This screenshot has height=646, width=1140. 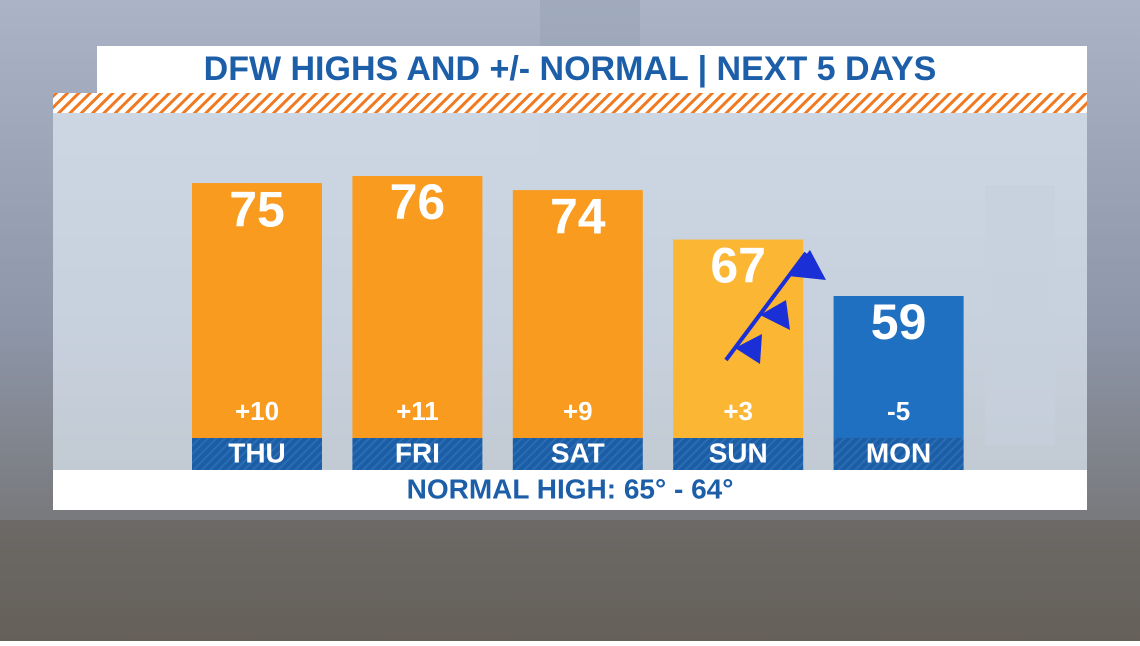 I want to click on departure-label: -5, so click(x=898, y=411).